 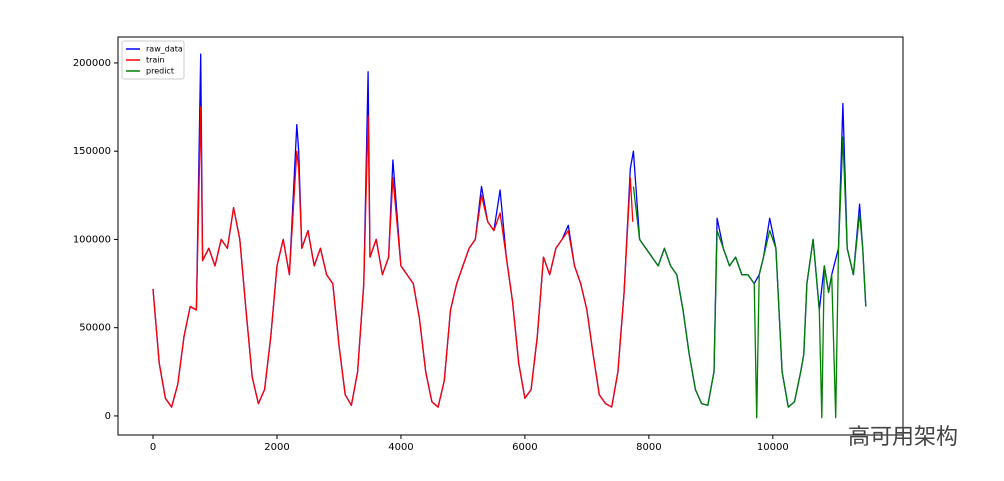 I want to click on x-tick-label: 8000, so click(x=648, y=447).